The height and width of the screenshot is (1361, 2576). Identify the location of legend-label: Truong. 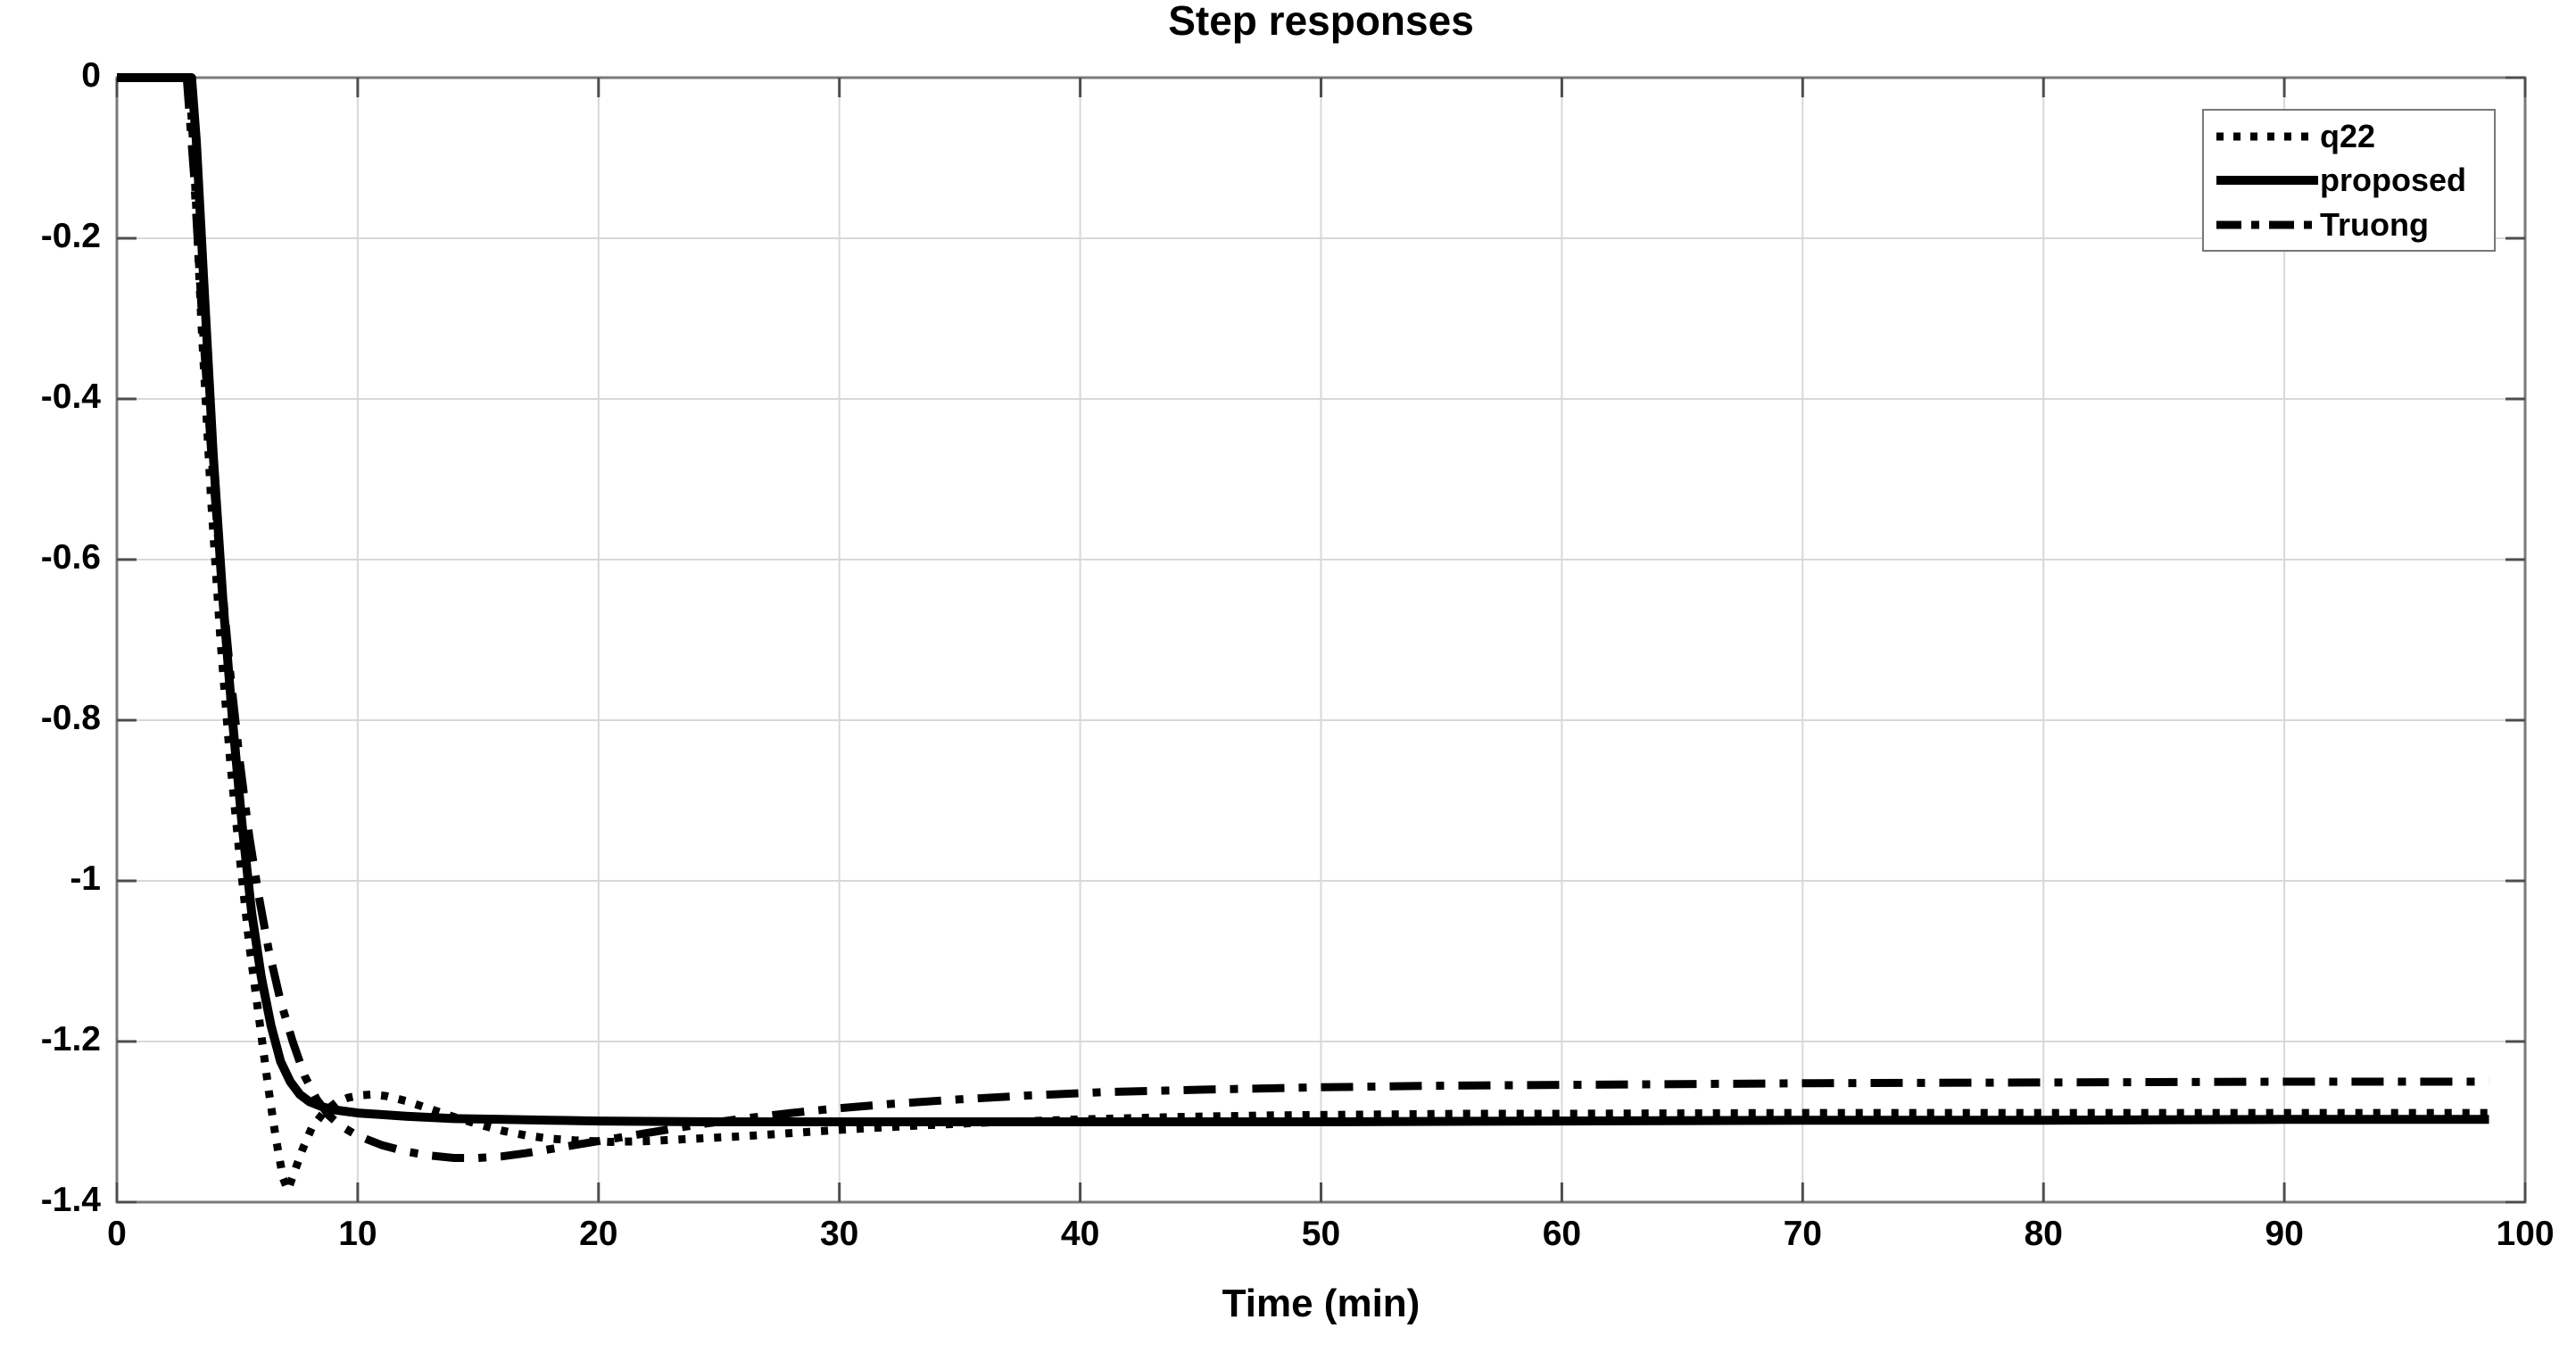
(2374, 224).